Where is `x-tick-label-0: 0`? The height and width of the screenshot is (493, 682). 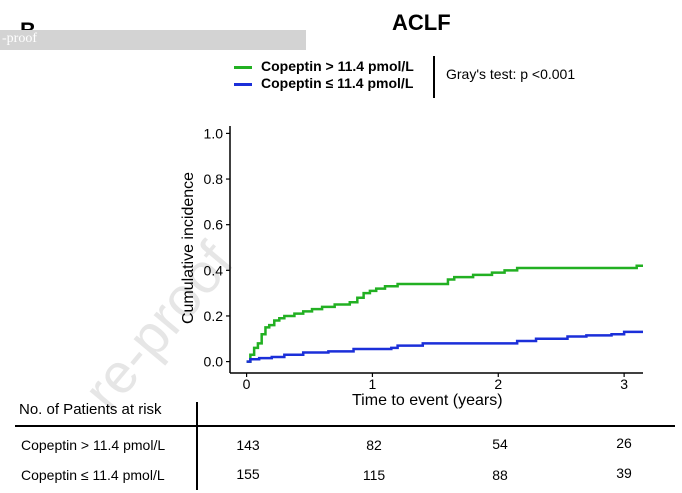
x-tick-label-0: 0 is located at coordinates (247, 384).